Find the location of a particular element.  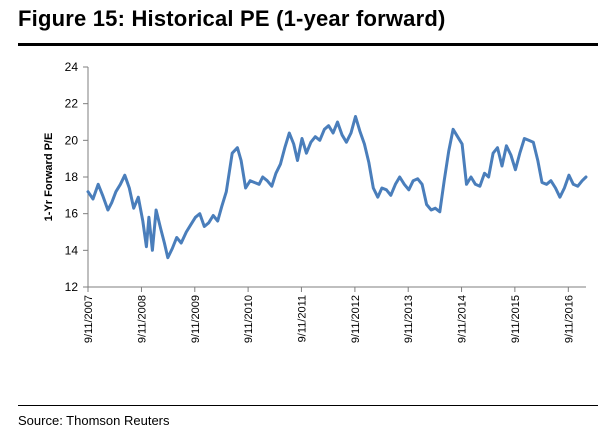

x-tick-label: 9/11/2010 is located at coordinates (249, 319).